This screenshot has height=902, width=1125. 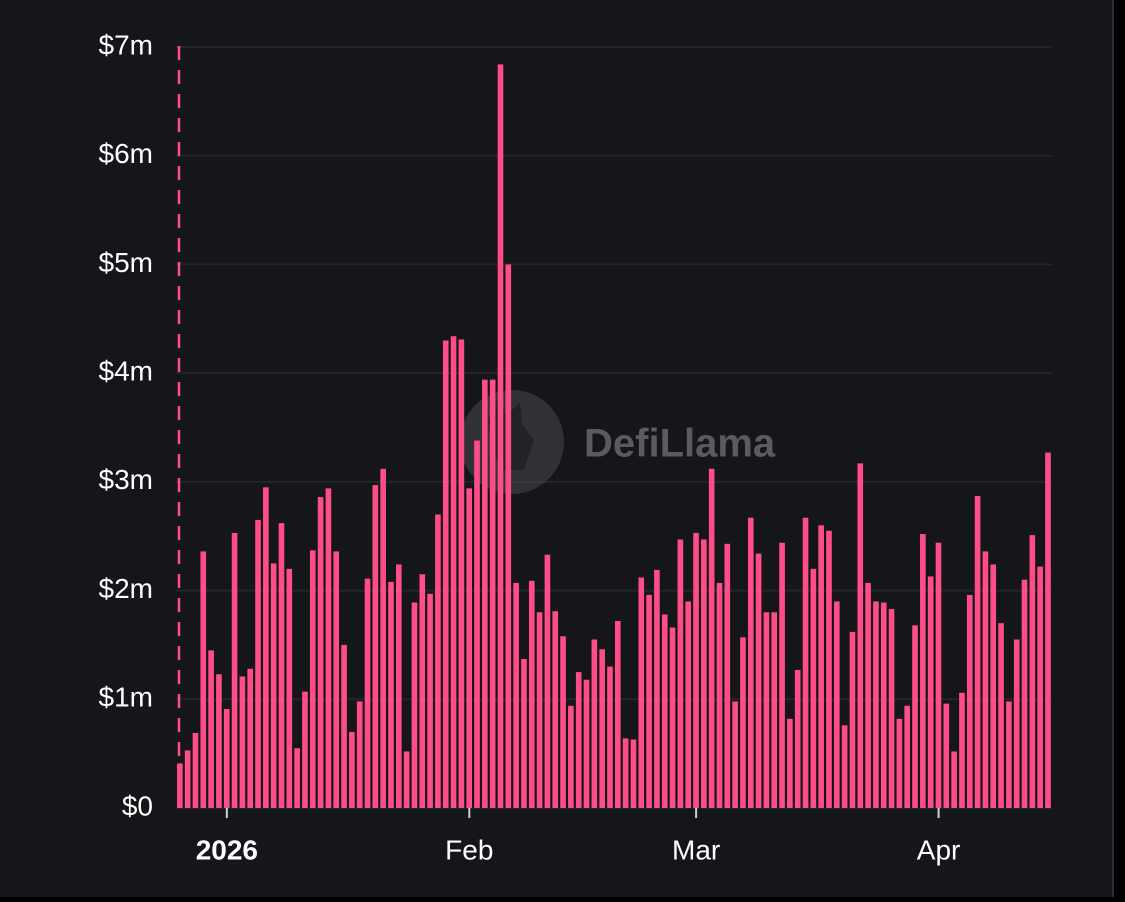 What do you see at coordinates (227, 849) in the screenshot?
I see `x-tick-label: 2026` at bounding box center [227, 849].